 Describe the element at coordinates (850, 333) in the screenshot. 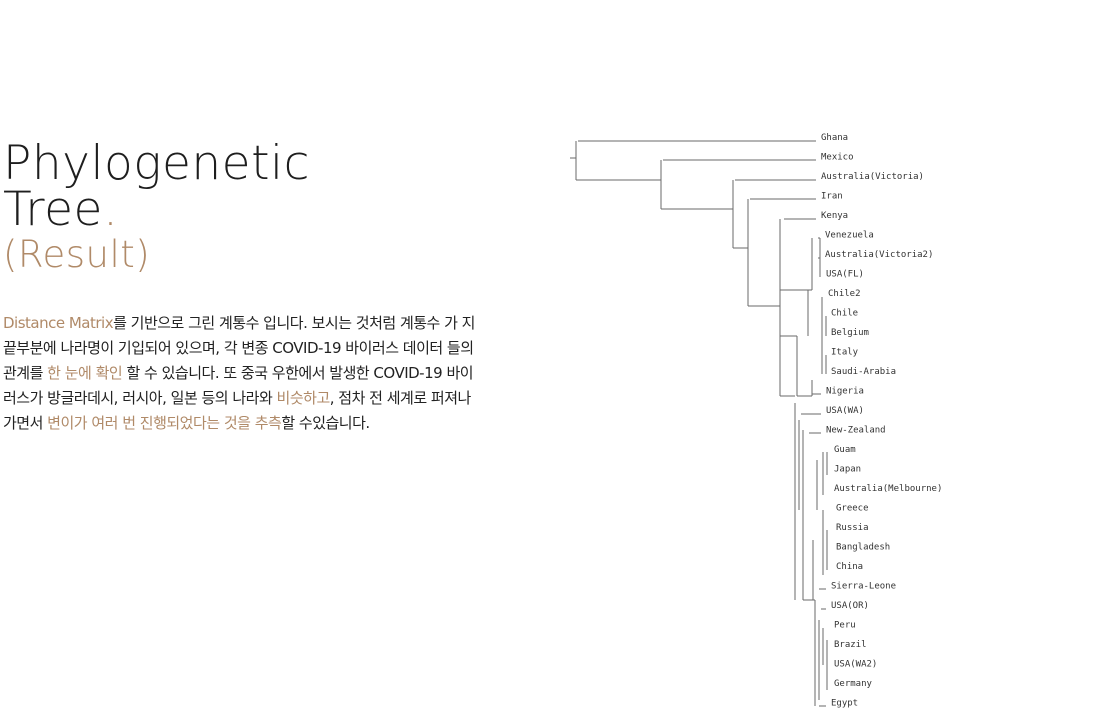

I see `leaf-label: Belgium` at that location.